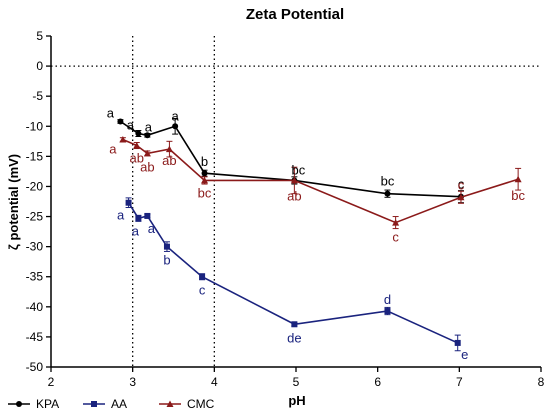 The height and width of the screenshot is (418, 550). I want to click on x-tick-label: 4, so click(214, 382).